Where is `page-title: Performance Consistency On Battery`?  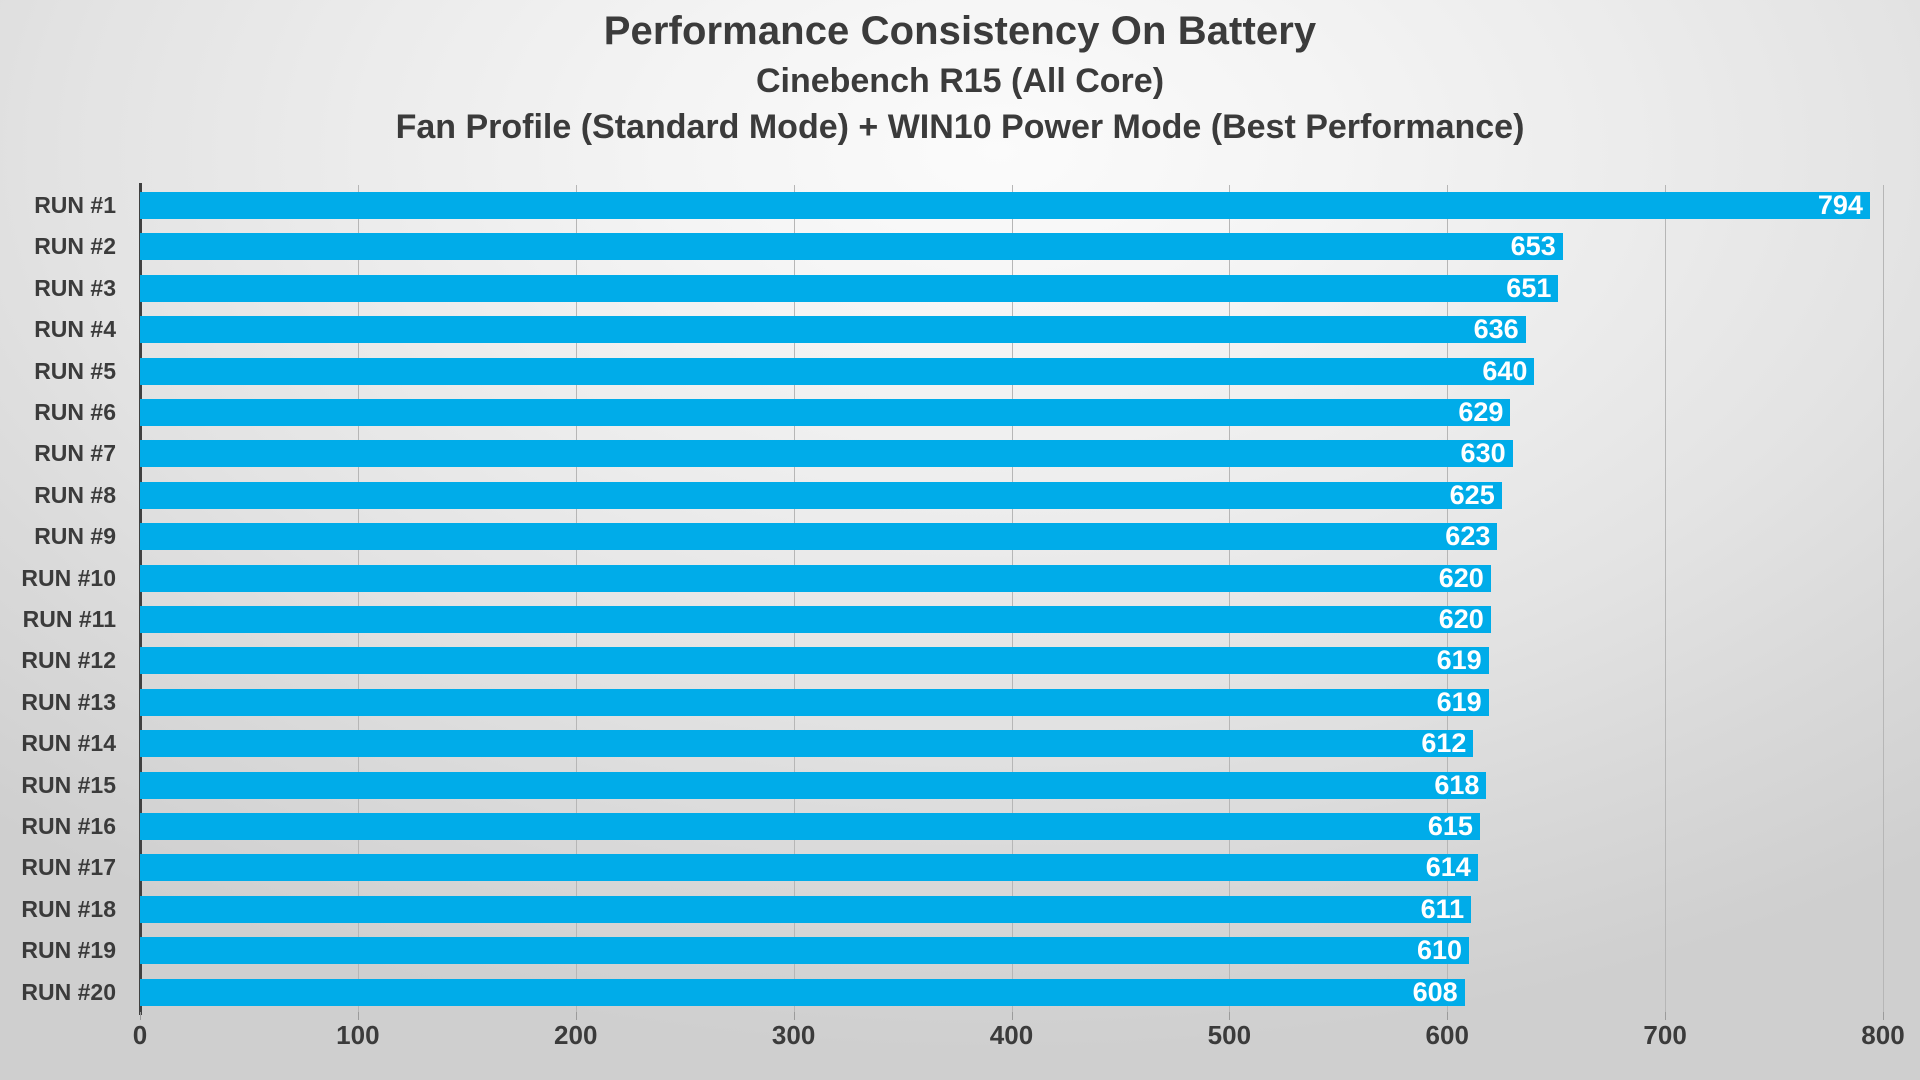
page-title: Performance Consistency On Battery is located at coordinates (960, 31).